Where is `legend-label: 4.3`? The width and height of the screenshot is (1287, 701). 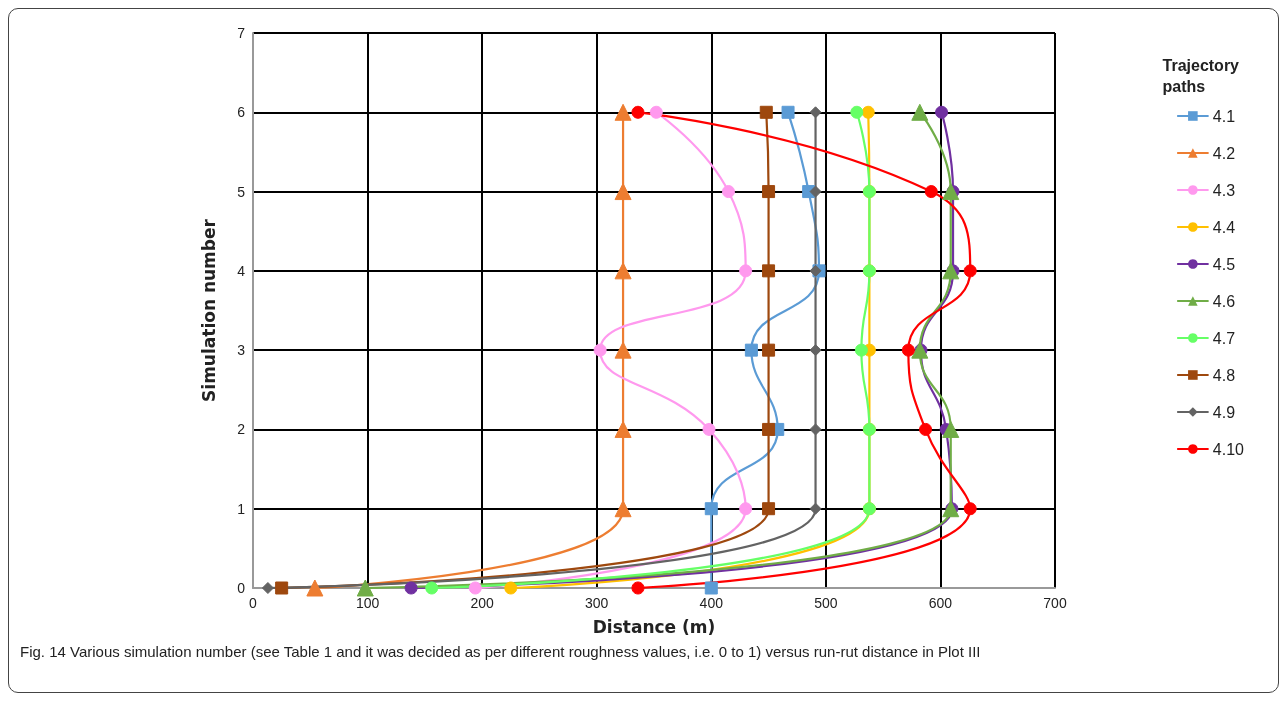
legend-label: 4.3 is located at coordinates (1224, 190).